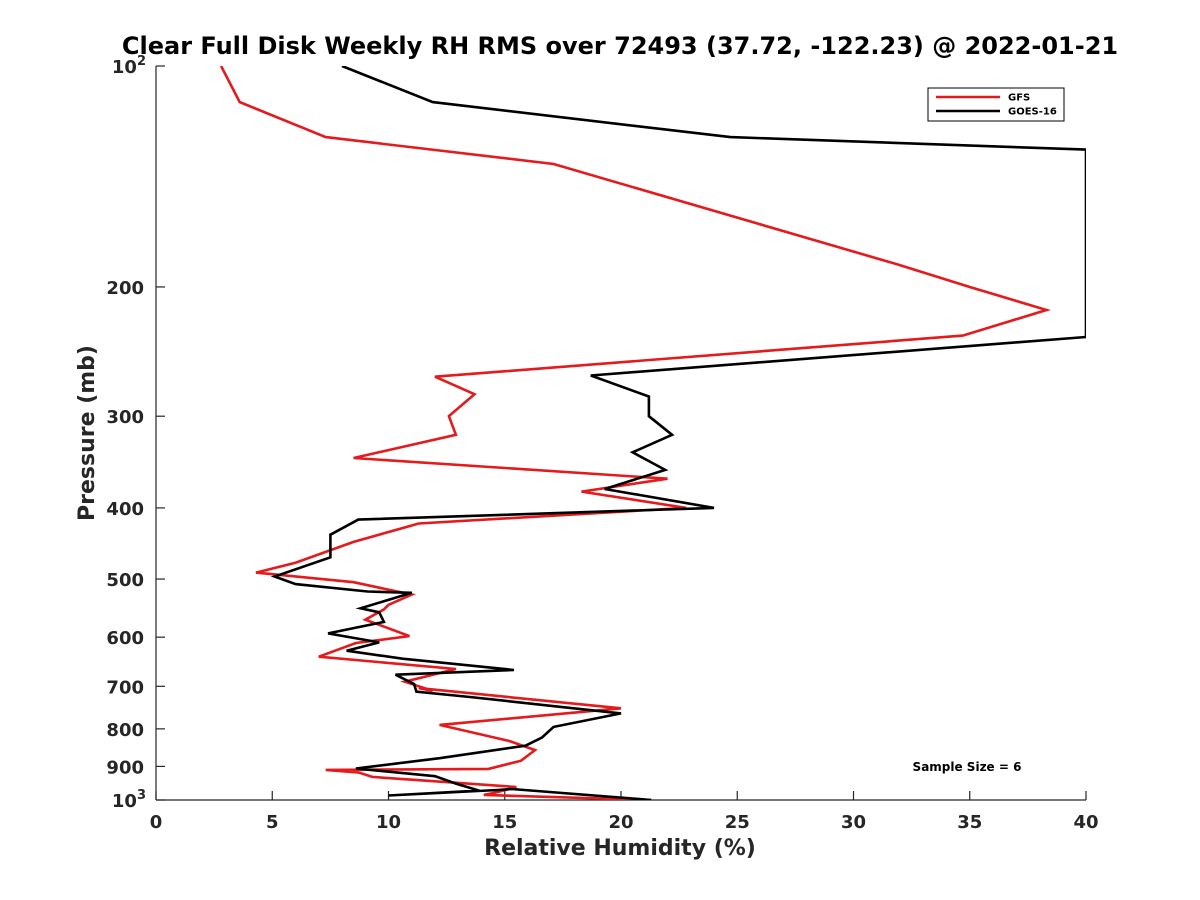 The image size is (1200, 900). What do you see at coordinates (620, 848) in the screenshot?
I see `x-axis-label: Relative Humidity (%)` at bounding box center [620, 848].